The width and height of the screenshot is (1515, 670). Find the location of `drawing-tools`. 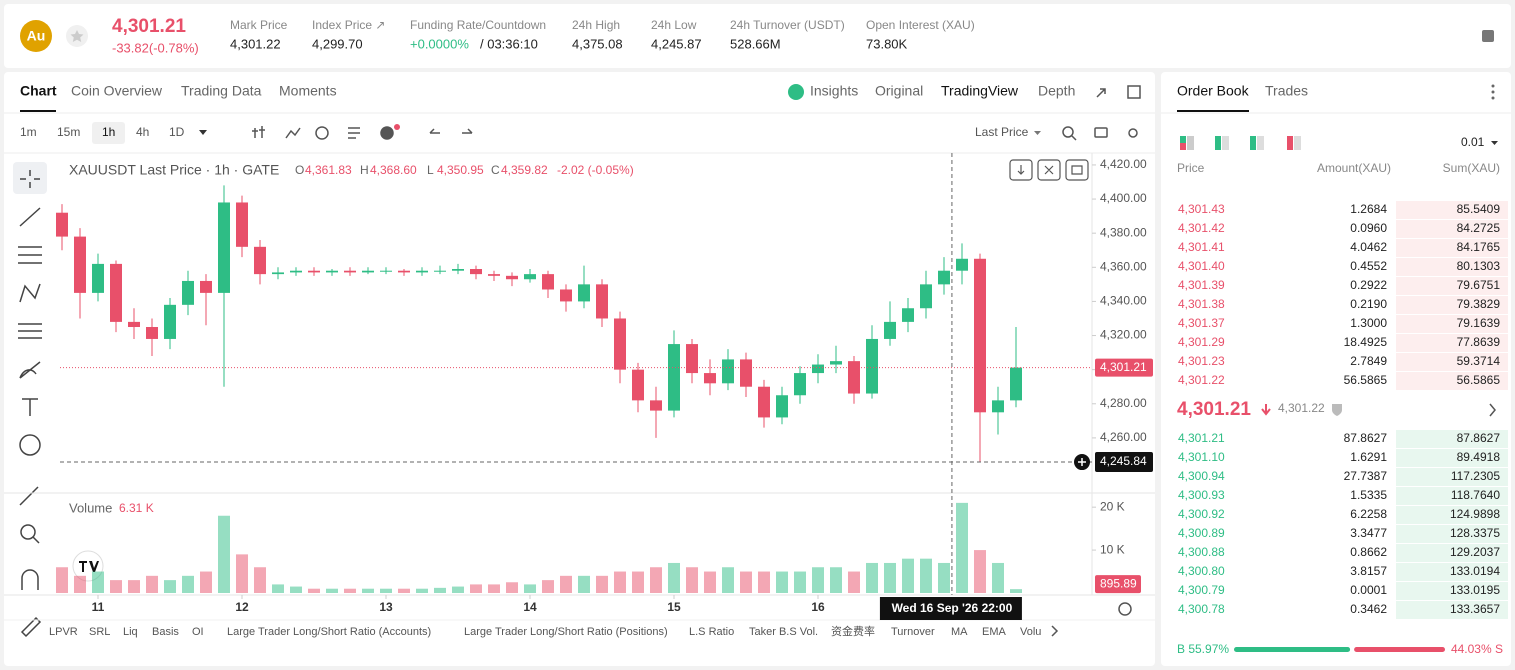

drawing-tools is located at coordinates (30, 404).